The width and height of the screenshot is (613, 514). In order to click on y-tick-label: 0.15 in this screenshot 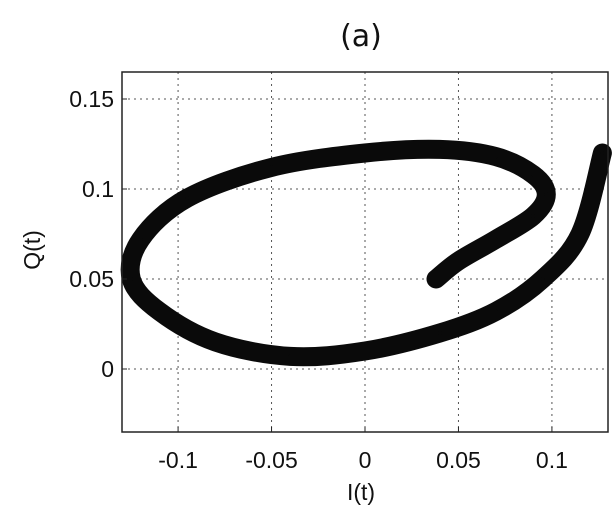, I will do `click(91, 99)`.